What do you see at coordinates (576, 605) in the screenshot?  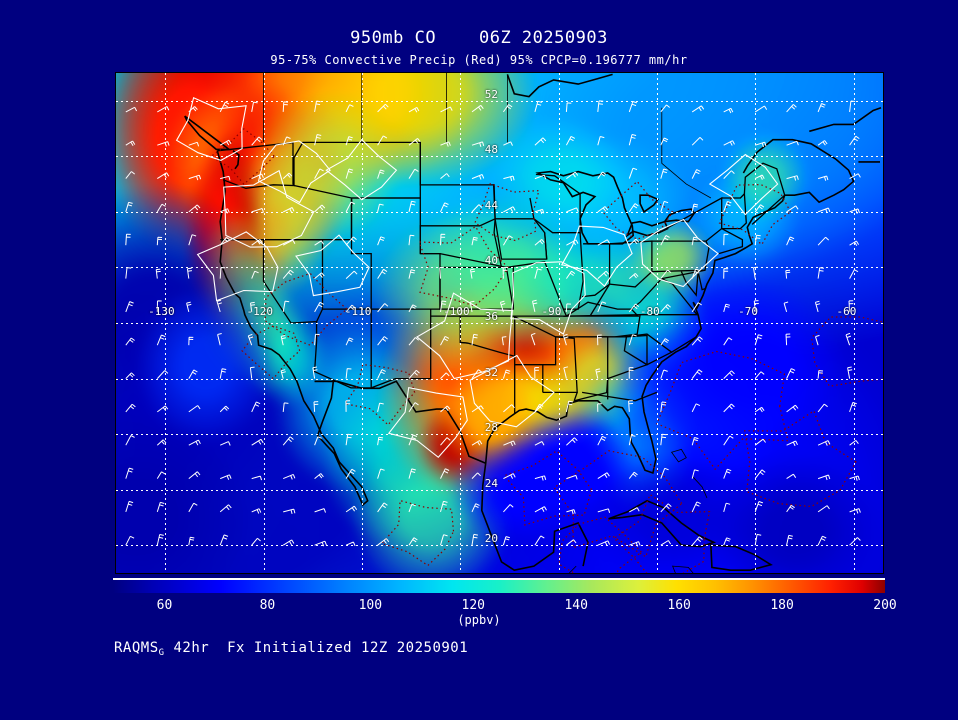 I see `colorbar-tick-label: 140` at bounding box center [576, 605].